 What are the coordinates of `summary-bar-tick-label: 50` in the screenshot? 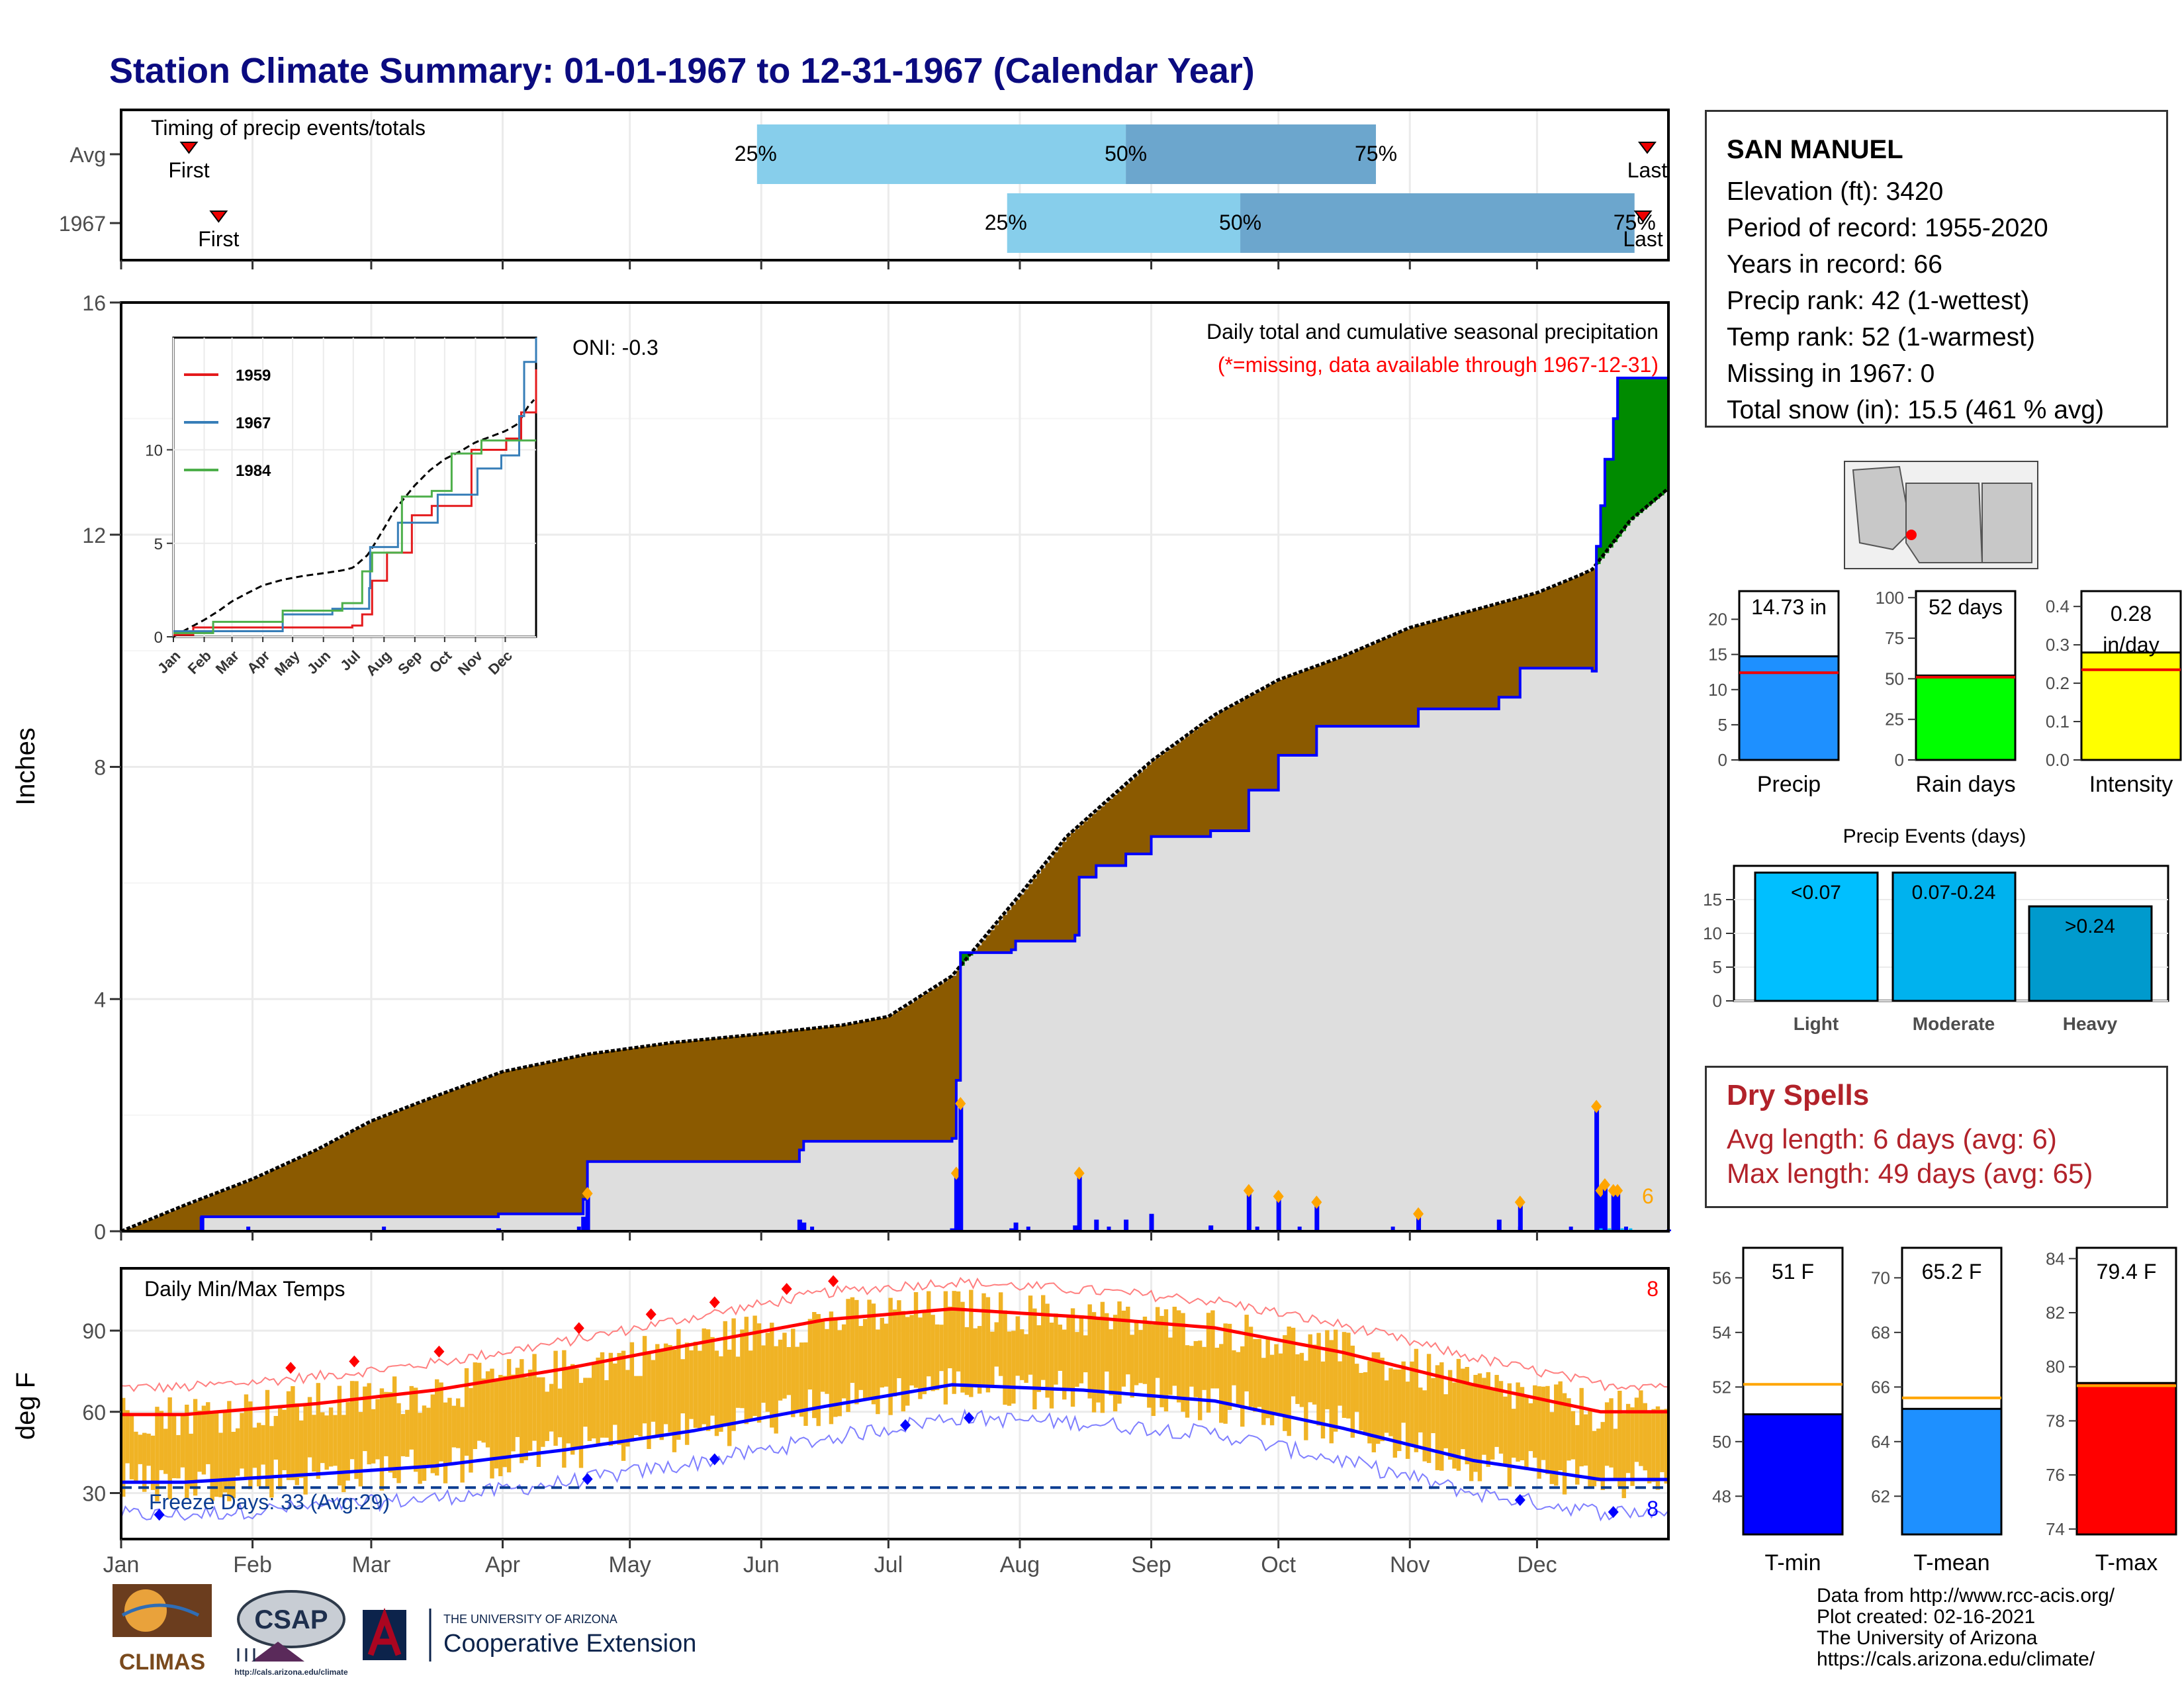 It's located at (1894, 678).